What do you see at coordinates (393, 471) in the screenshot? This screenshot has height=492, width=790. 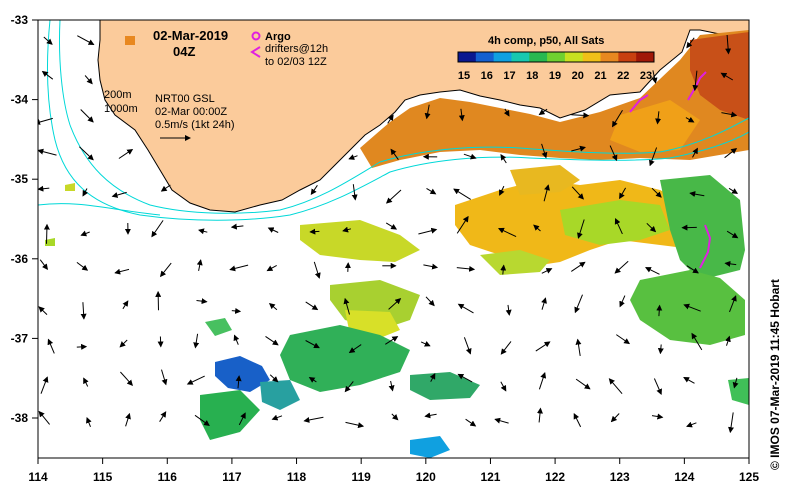 I see `longitude-axis: 114 115 116 117 118 119 120 121 122 123 124 125` at bounding box center [393, 471].